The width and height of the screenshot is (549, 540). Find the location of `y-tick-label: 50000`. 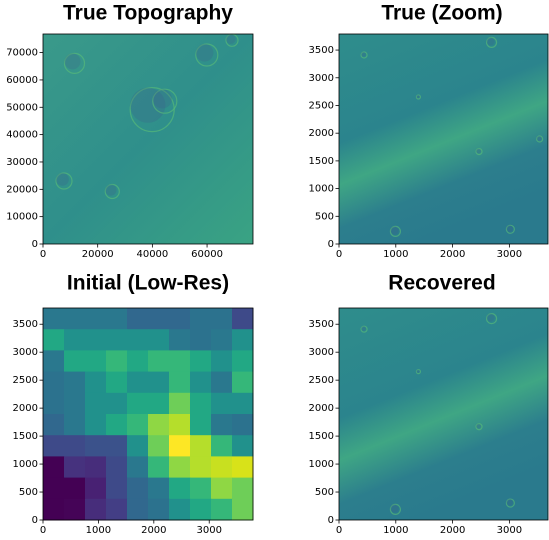

y-tick-label: 50000 is located at coordinates (22, 107).